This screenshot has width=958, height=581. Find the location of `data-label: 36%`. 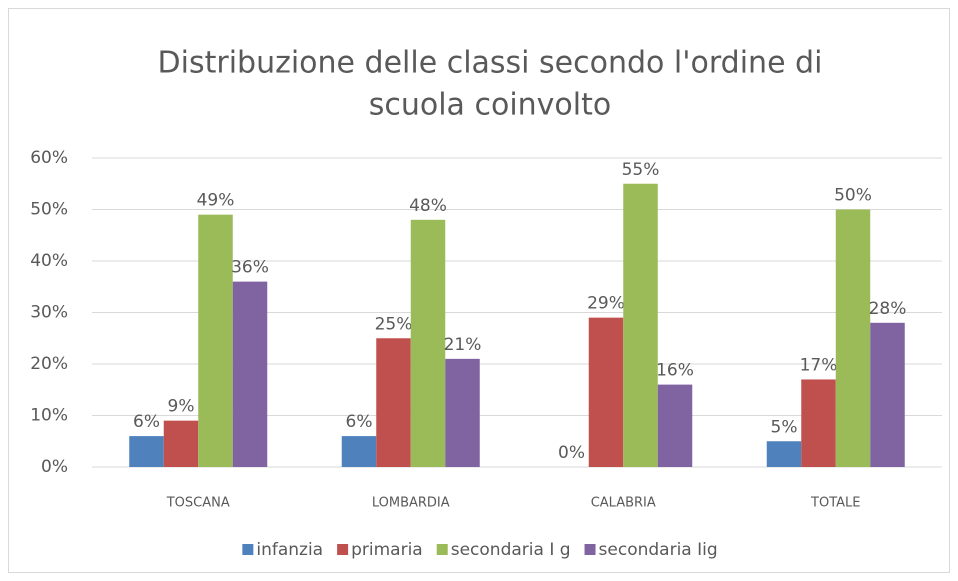

data-label: 36% is located at coordinates (250, 268).